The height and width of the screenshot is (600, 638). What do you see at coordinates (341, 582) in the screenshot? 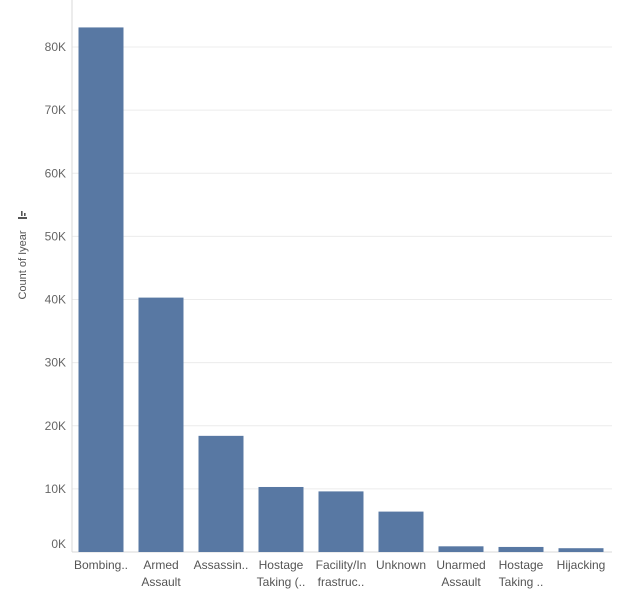
I see `x-tick-label-line: frastruc..` at bounding box center [341, 582].